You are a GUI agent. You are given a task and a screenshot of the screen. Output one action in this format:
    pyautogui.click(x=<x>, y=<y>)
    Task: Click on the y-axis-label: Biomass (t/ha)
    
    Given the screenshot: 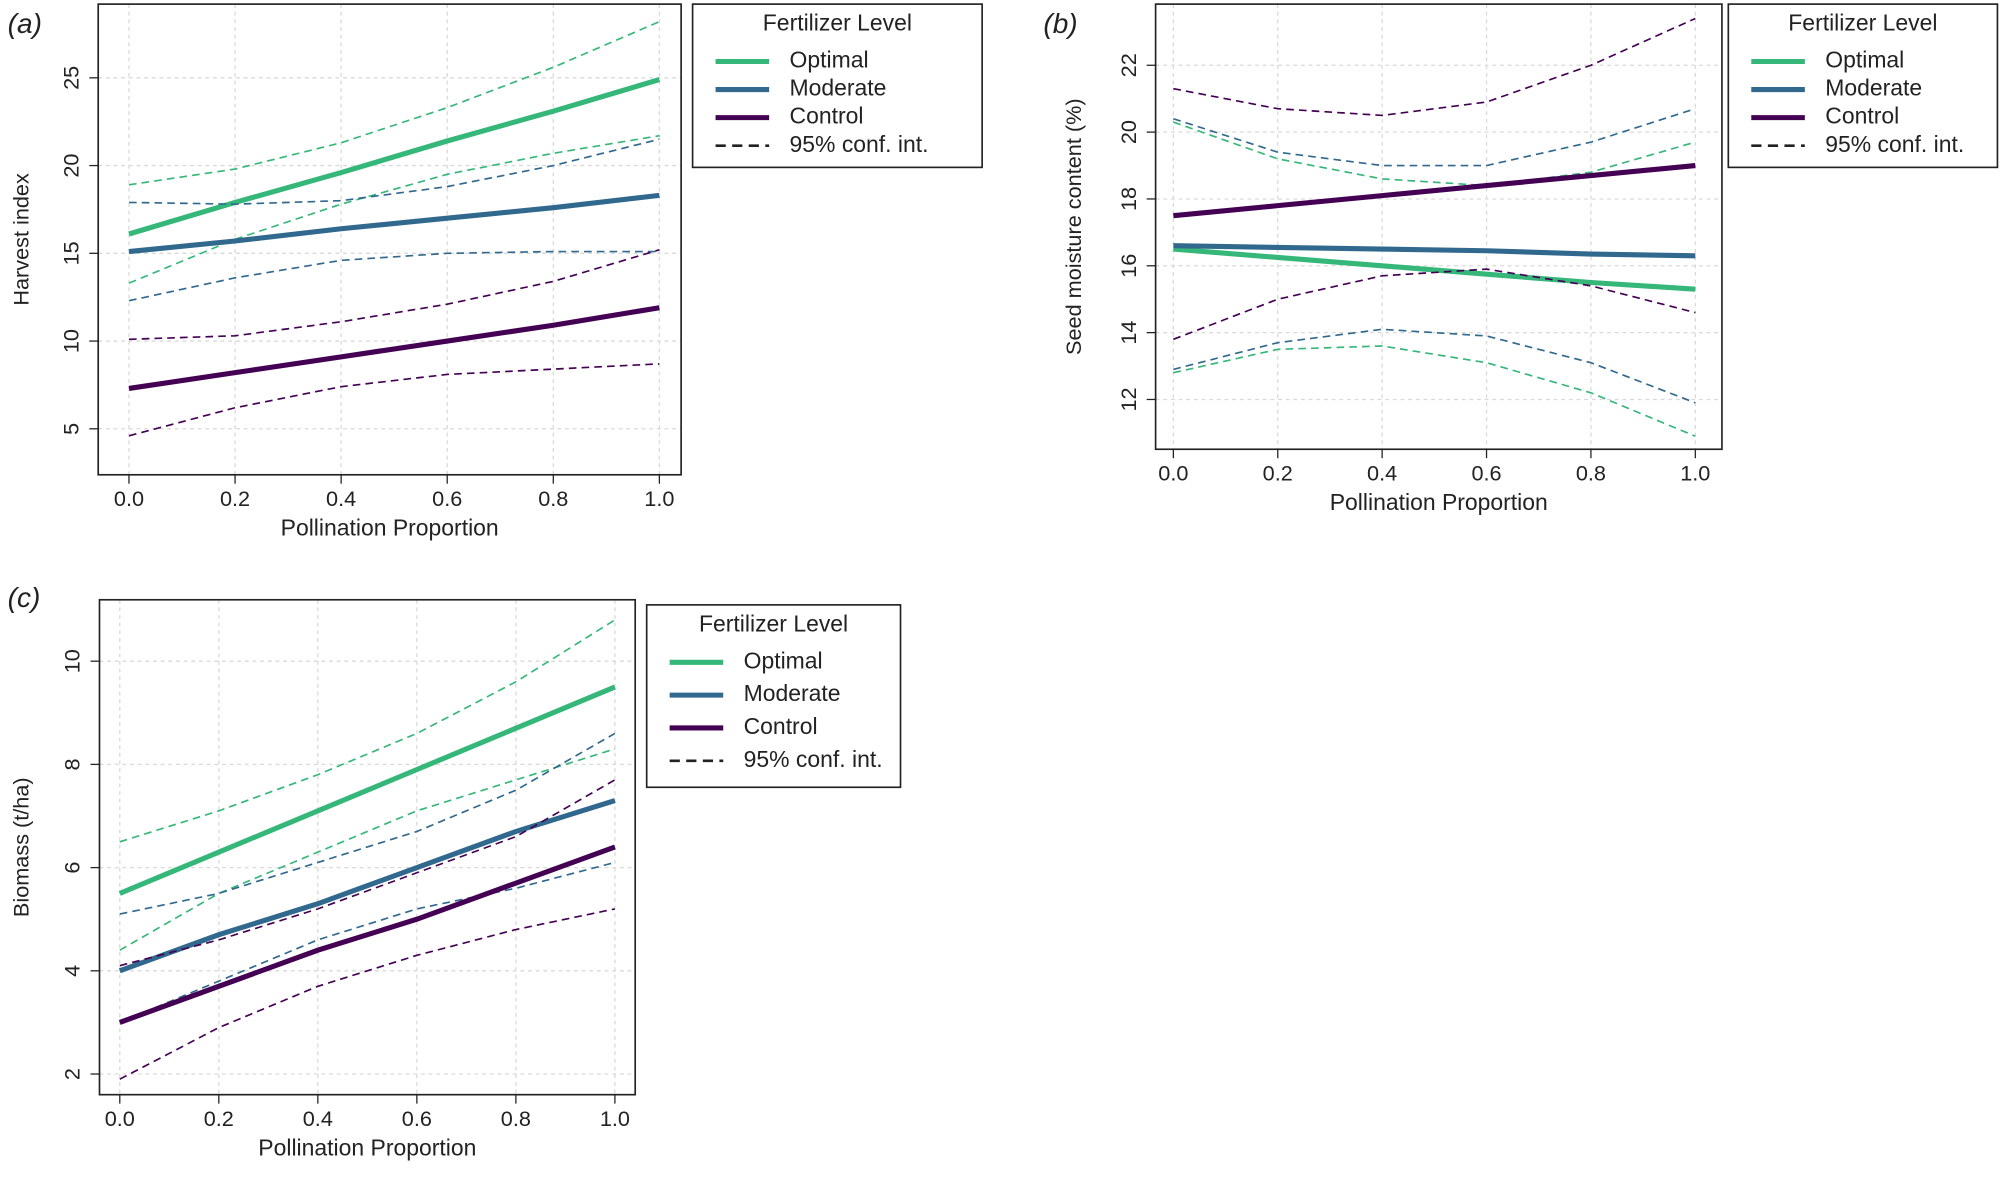 What is the action you would take?
    pyautogui.click(x=21, y=847)
    